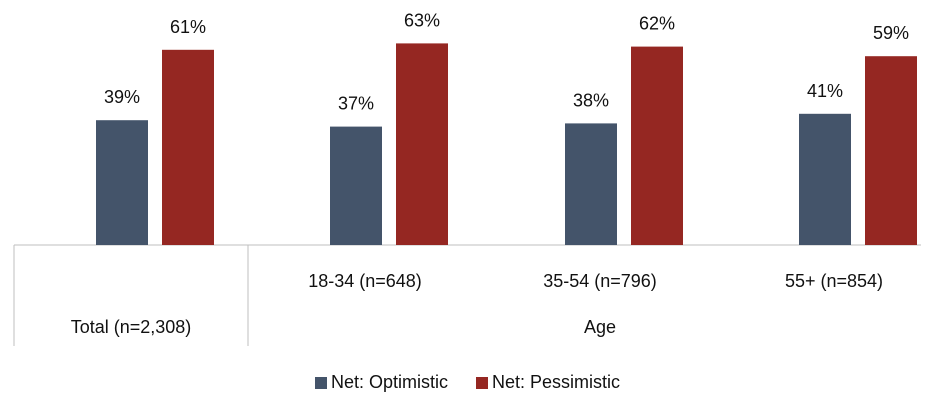  Describe the element at coordinates (482, 382) in the screenshot. I see `legend-swatch-pessimistic` at that location.